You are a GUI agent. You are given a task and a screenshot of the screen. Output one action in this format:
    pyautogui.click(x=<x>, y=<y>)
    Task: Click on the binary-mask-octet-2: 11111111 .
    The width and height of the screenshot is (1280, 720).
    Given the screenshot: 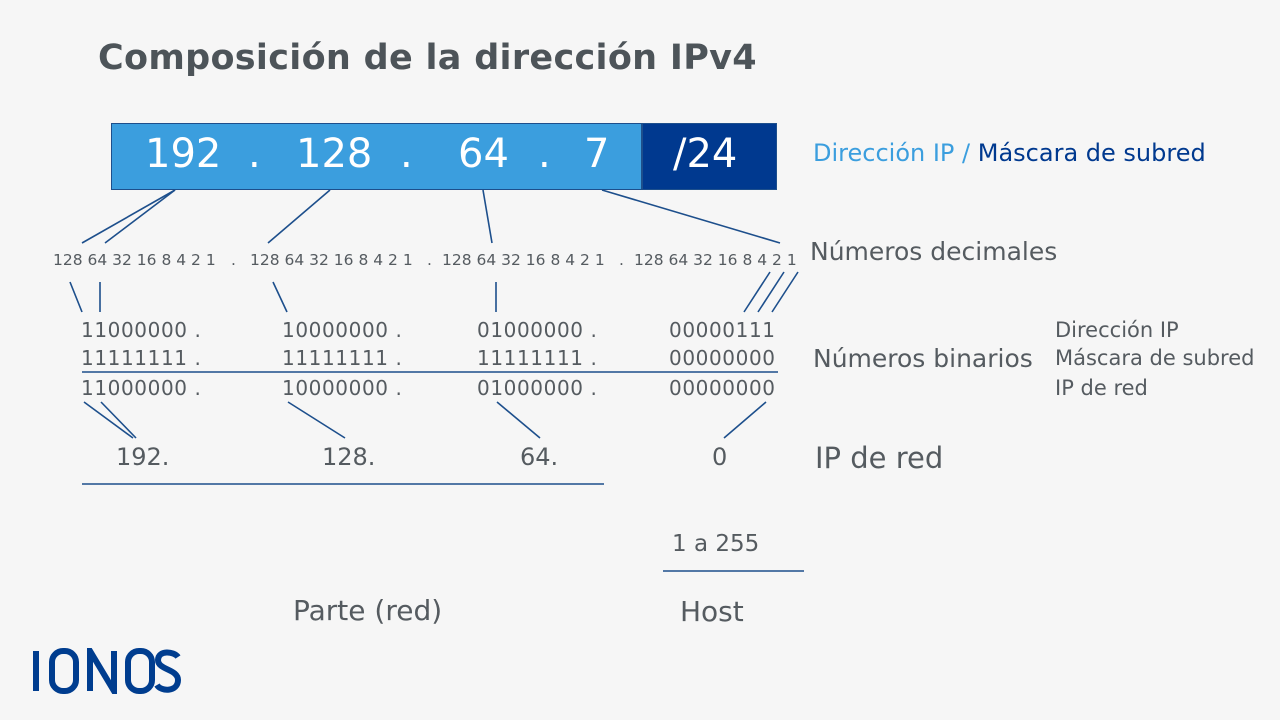 What is the action you would take?
    pyautogui.click(x=342, y=358)
    